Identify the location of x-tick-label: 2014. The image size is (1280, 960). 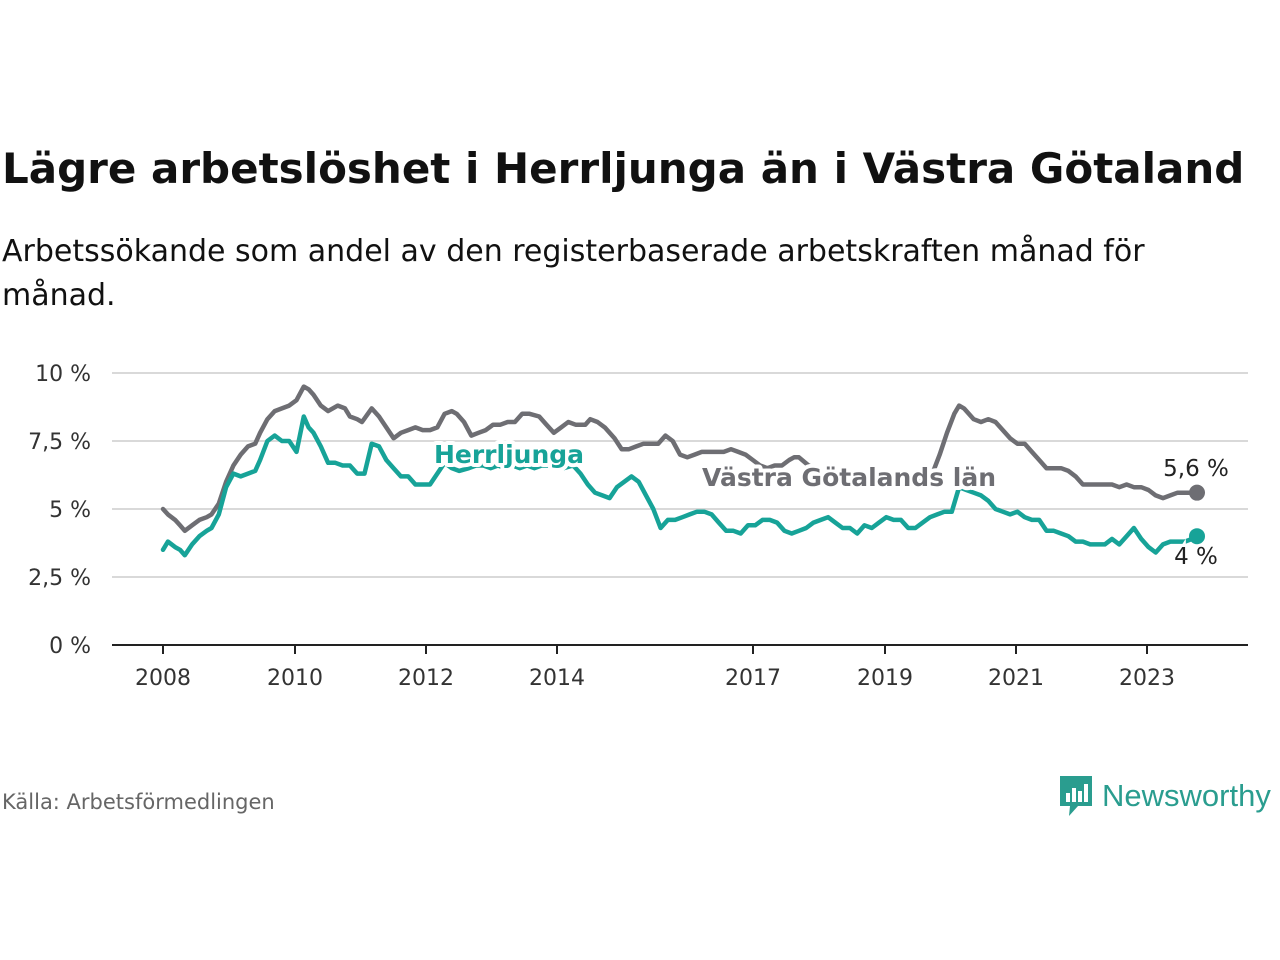
(557, 678).